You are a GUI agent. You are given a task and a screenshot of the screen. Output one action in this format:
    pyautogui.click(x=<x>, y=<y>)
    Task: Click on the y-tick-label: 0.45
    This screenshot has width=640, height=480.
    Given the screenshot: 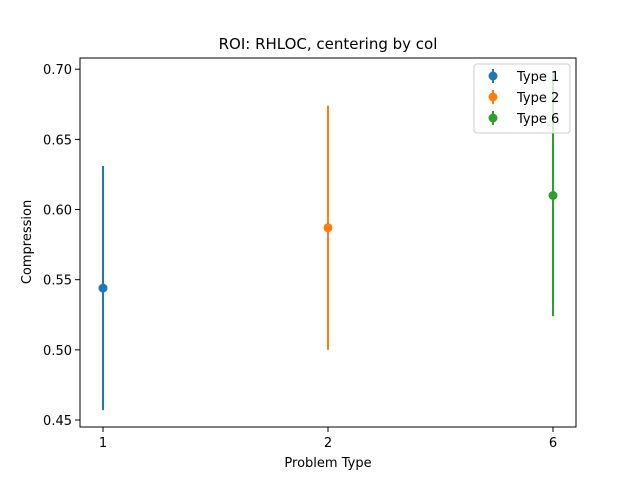 What is the action you would take?
    pyautogui.click(x=57, y=421)
    